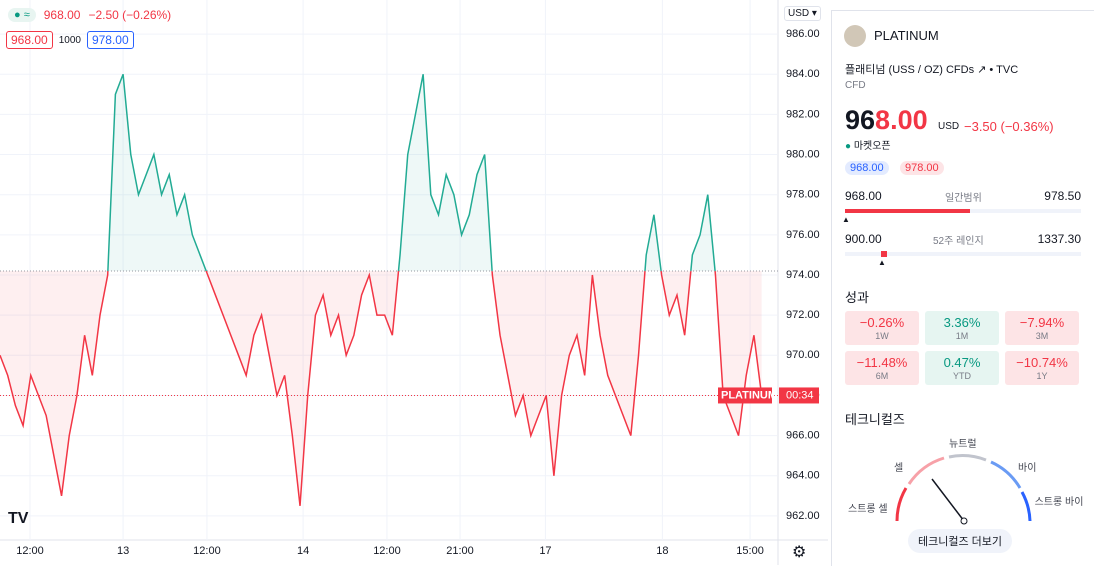 The width and height of the screenshot is (1094, 566). What do you see at coordinates (967, 458) in the screenshot?
I see `gauge-neutral` at bounding box center [967, 458].